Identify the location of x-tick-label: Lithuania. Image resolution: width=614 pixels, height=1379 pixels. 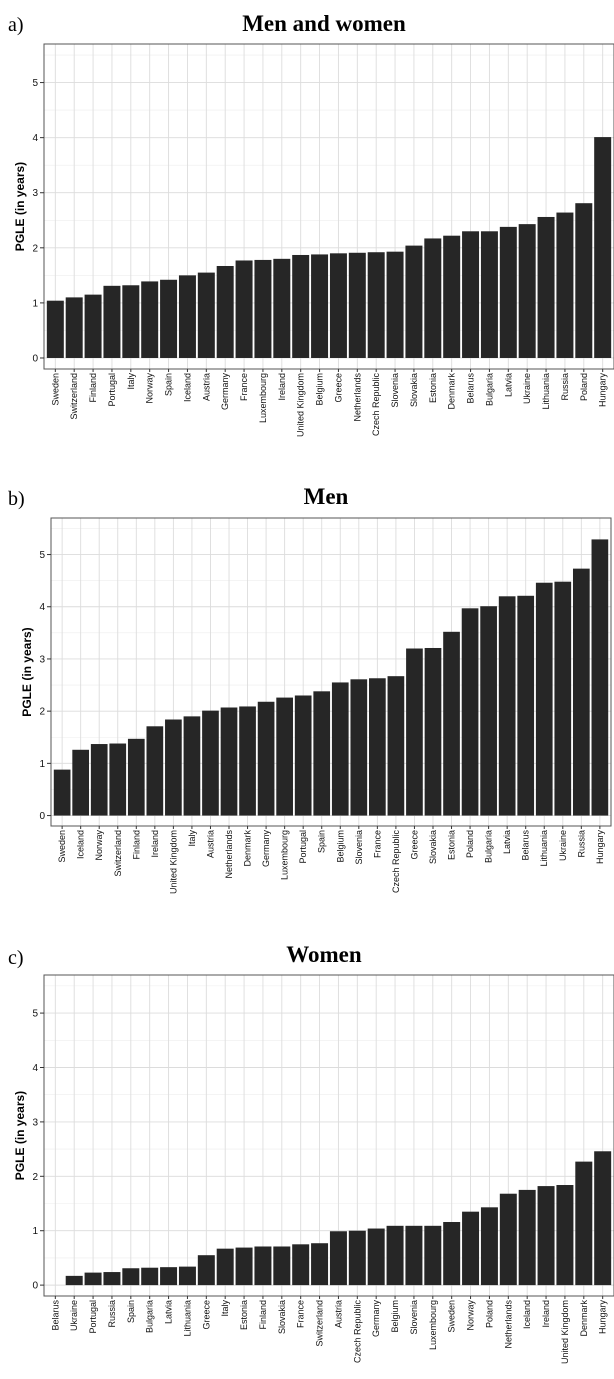
(544, 848).